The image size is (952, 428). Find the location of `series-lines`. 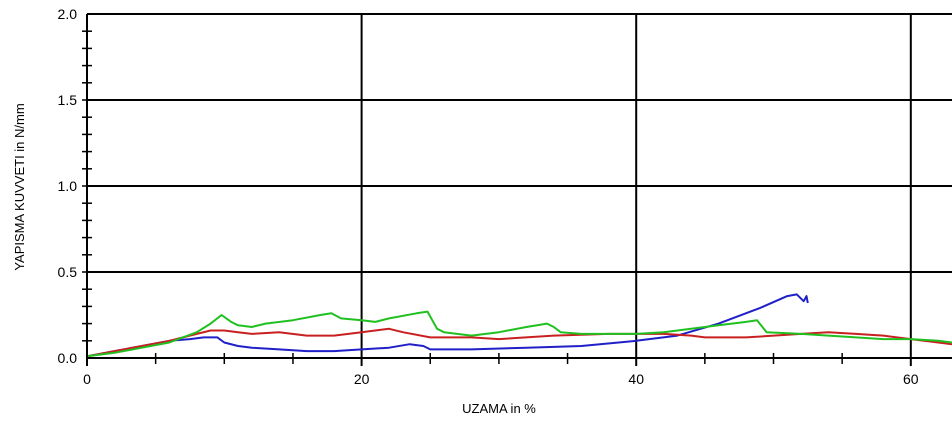

series-lines is located at coordinates (519, 325).